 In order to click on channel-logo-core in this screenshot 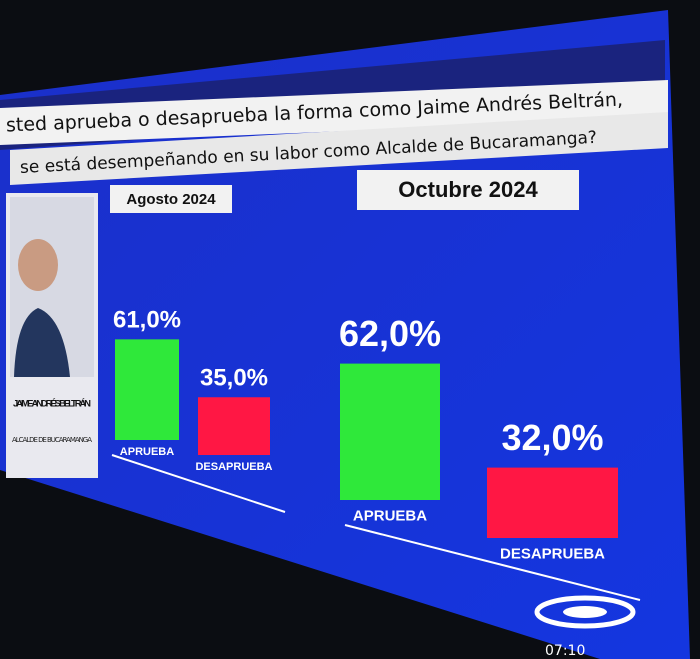, I will do `click(585, 612)`.